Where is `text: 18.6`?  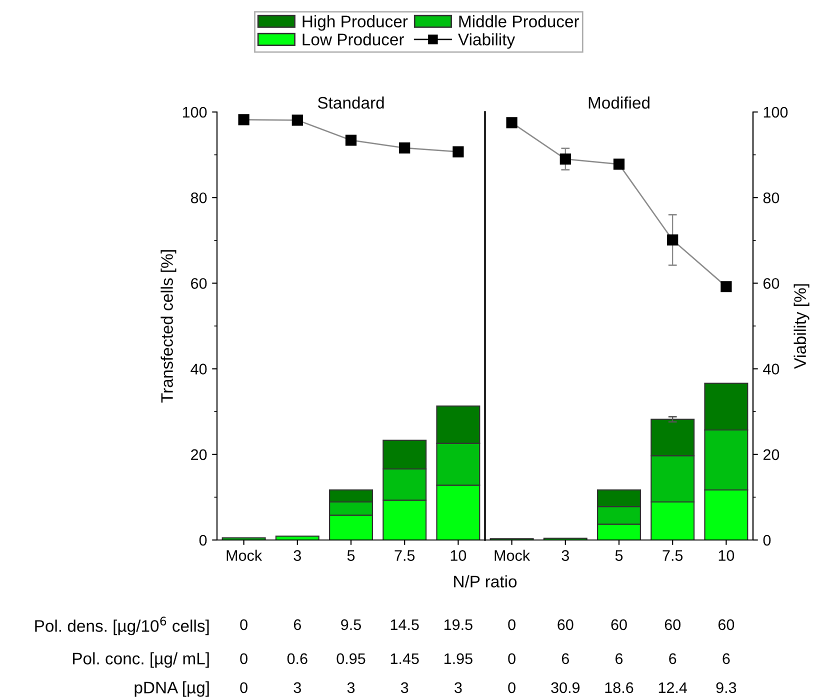
text: 18.6 is located at coordinates (619, 688).